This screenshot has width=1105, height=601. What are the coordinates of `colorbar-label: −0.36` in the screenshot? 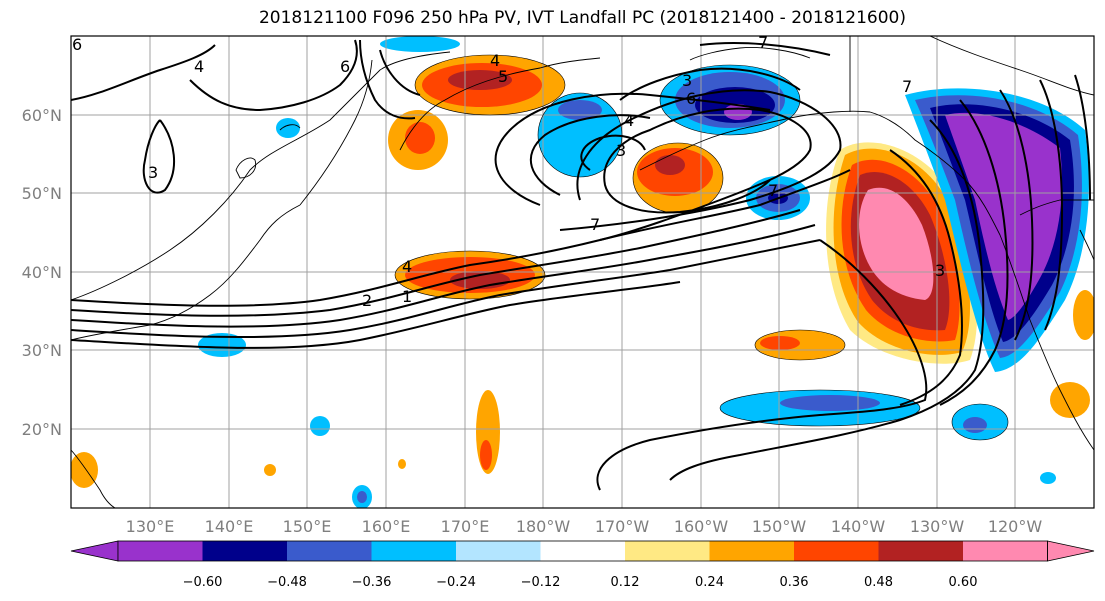 It's located at (372, 582).